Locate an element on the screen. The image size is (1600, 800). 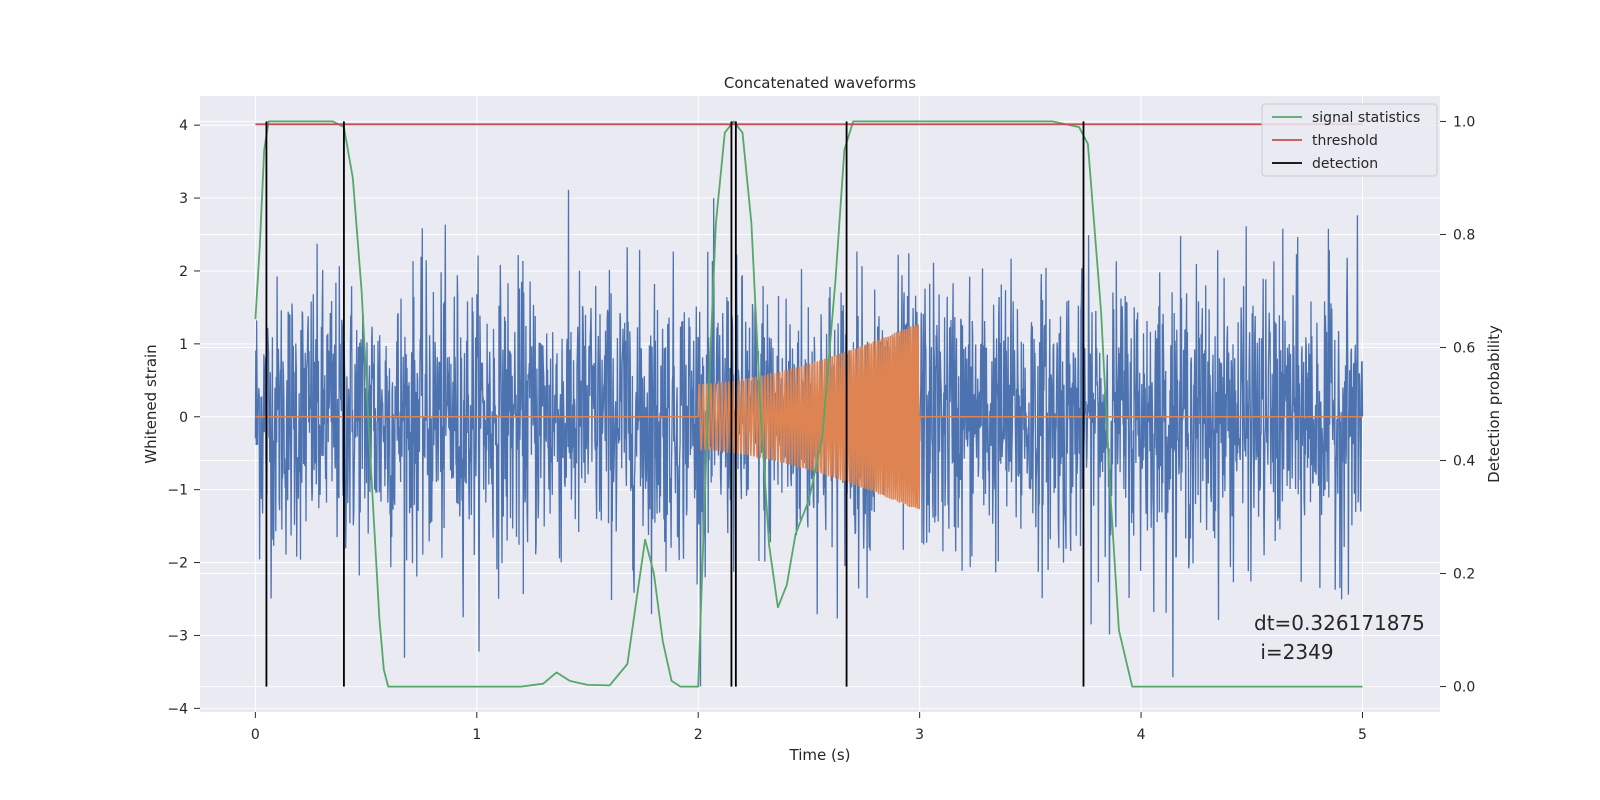
y-tick-label: 0 is located at coordinates (183, 418).